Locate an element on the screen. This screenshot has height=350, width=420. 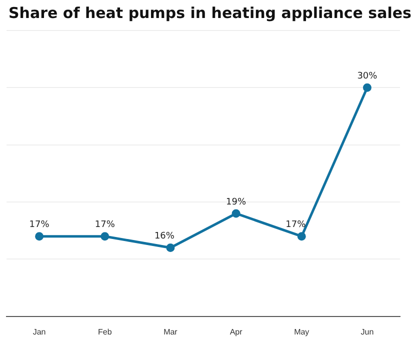
x-tick-label: May is located at coordinates (302, 331).